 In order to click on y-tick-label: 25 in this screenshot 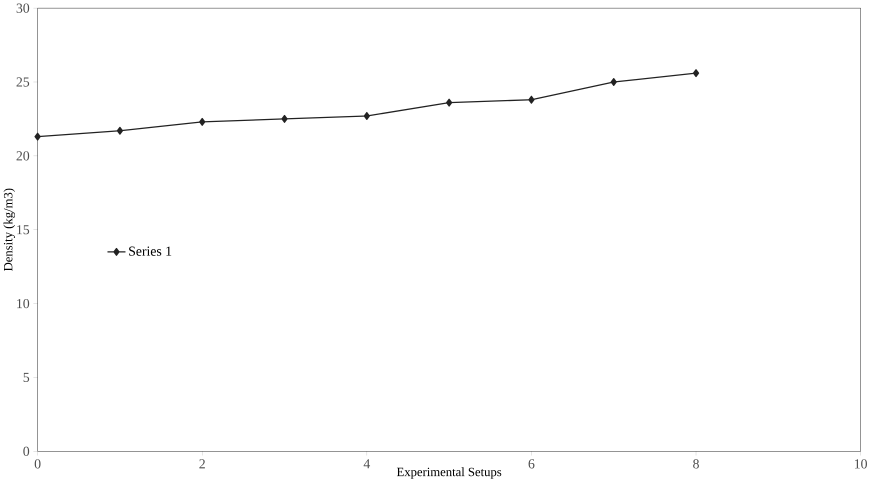, I will do `click(23, 81)`.